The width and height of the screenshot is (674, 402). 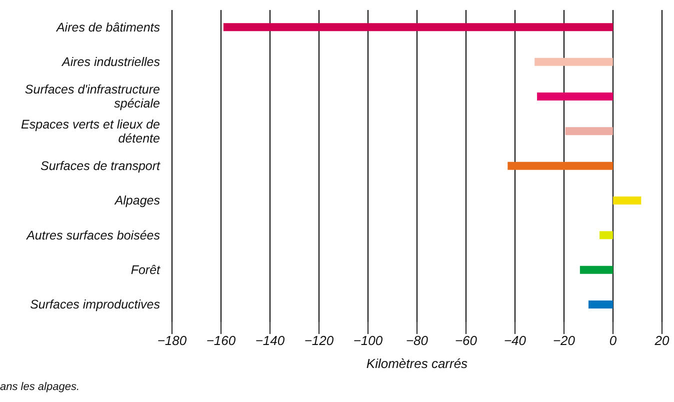 What do you see at coordinates (417, 340) in the screenshot?
I see `x-tick-label: −80` at bounding box center [417, 340].